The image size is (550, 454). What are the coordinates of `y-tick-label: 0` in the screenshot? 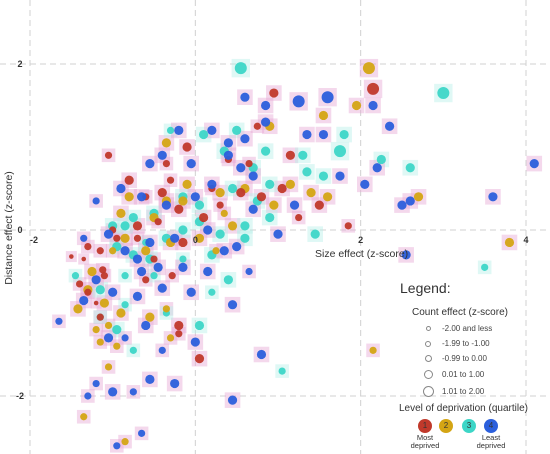 It's located at (19, 230).